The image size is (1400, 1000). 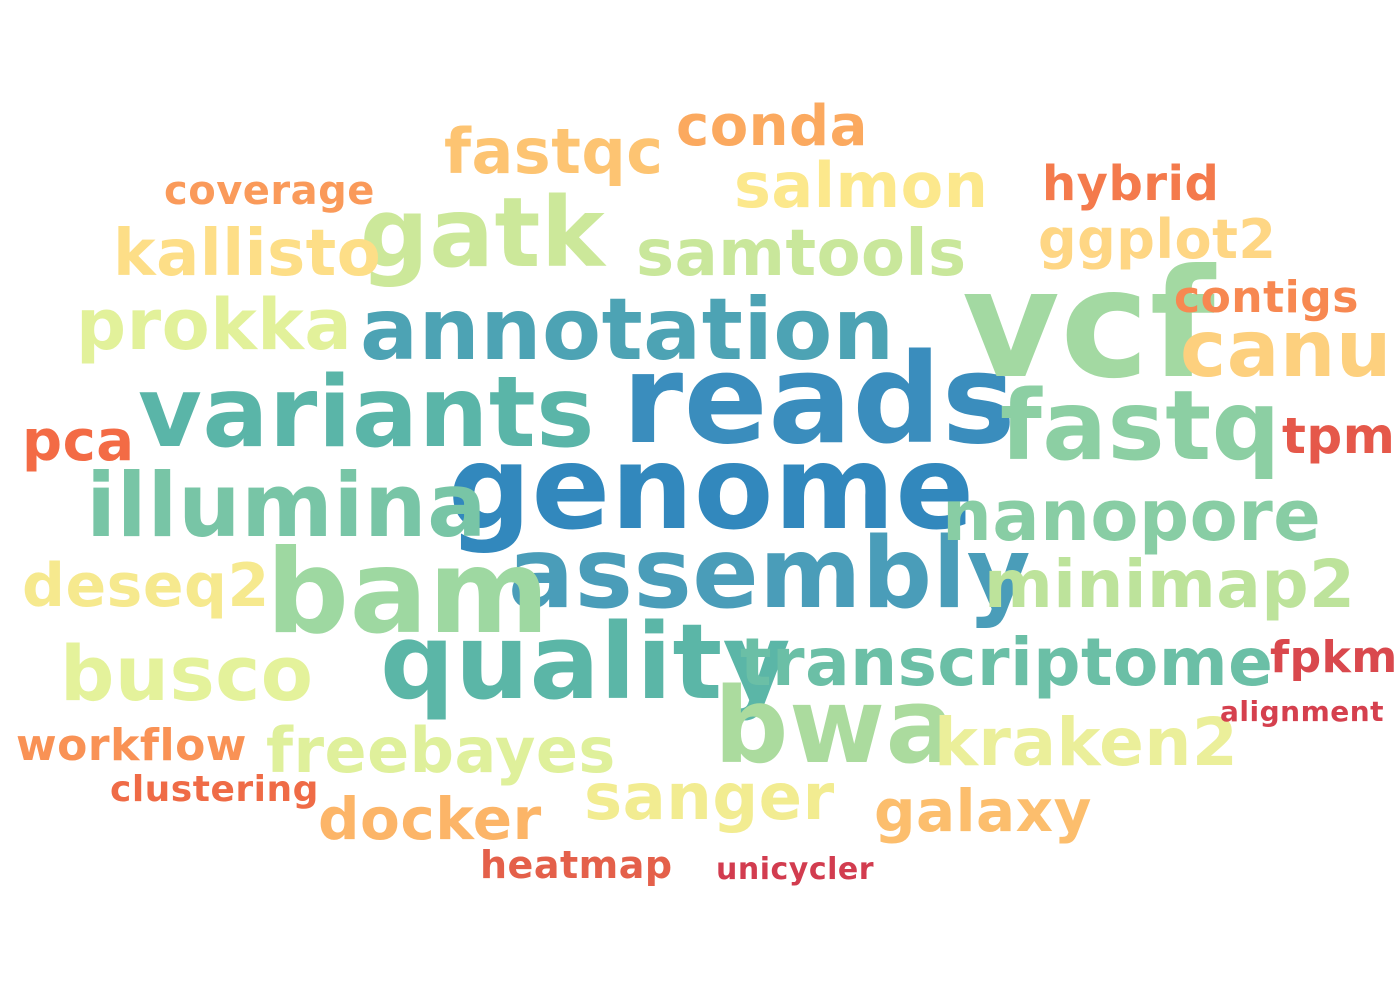 I want to click on word-sanger: sanger, so click(x=709, y=798).